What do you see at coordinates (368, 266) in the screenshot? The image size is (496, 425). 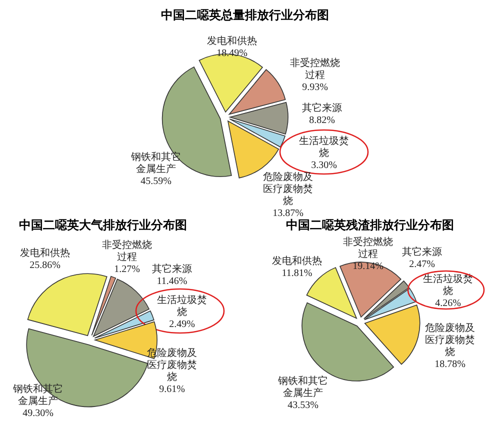 I see `data-label: 19.14%` at bounding box center [368, 266].